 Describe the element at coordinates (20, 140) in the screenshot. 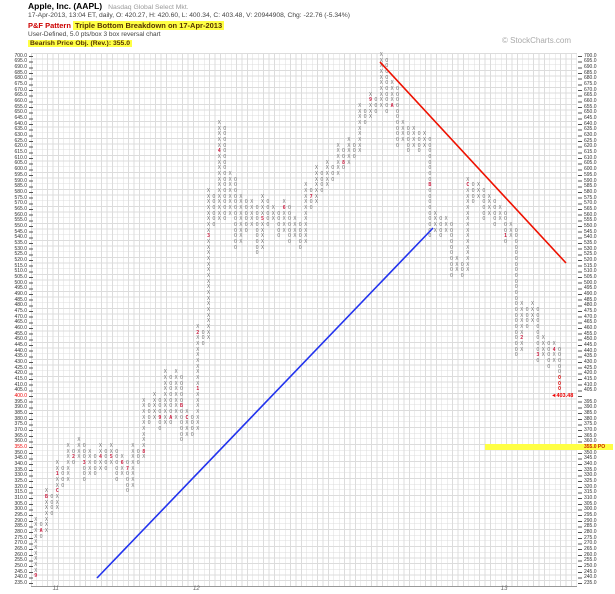

I see `price-label-left: 625.0` at that location.